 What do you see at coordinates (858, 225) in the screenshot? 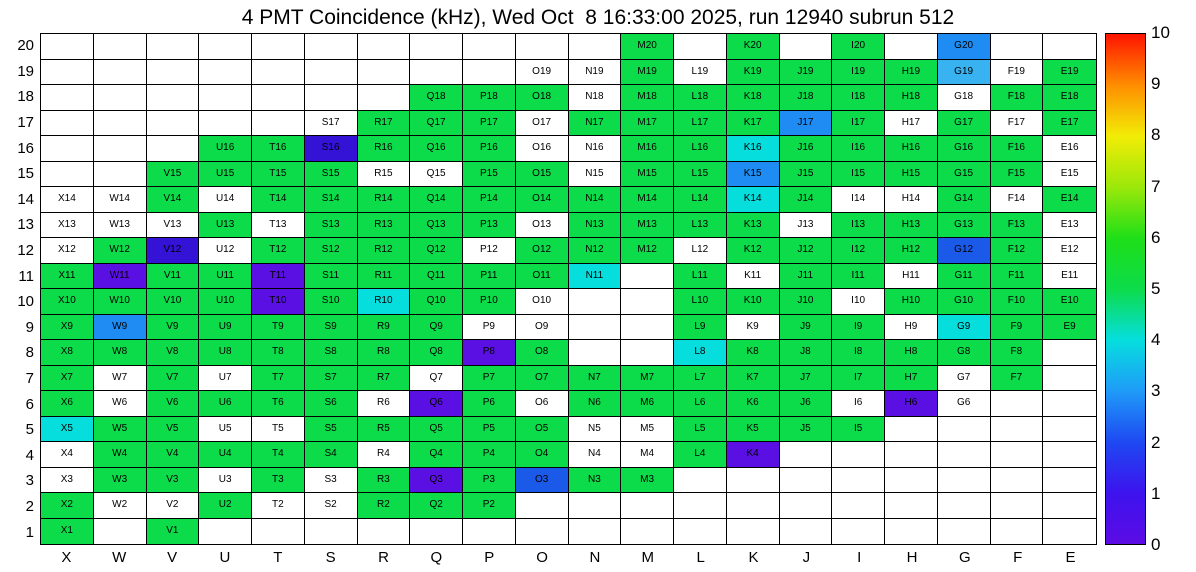
I see `heatmap-cell: I13` at bounding box center [858, 225].